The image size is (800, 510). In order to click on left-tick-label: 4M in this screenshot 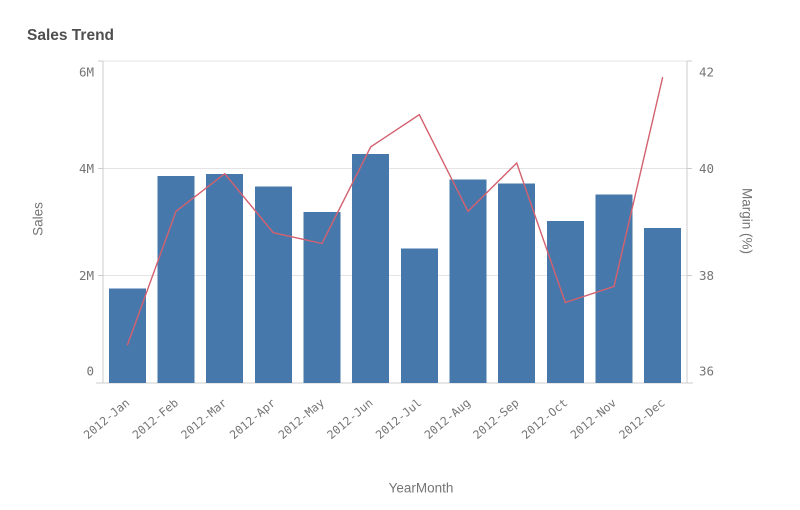, I will do `click(86, 168)`.